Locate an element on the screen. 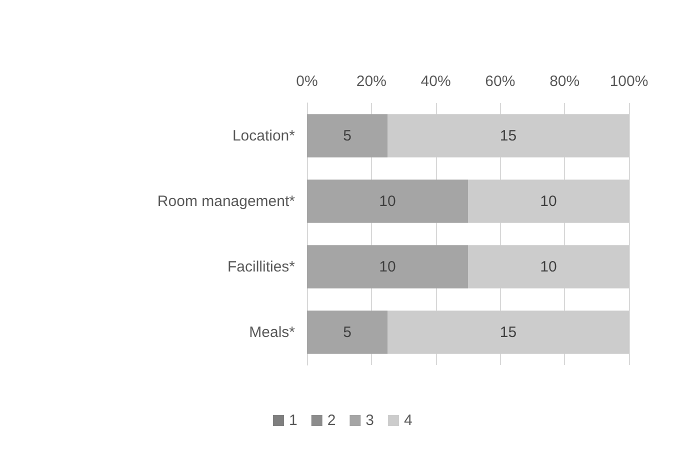 The image size is (673, 453). x-tick-label: 80% is located at coordinates (565, 81).